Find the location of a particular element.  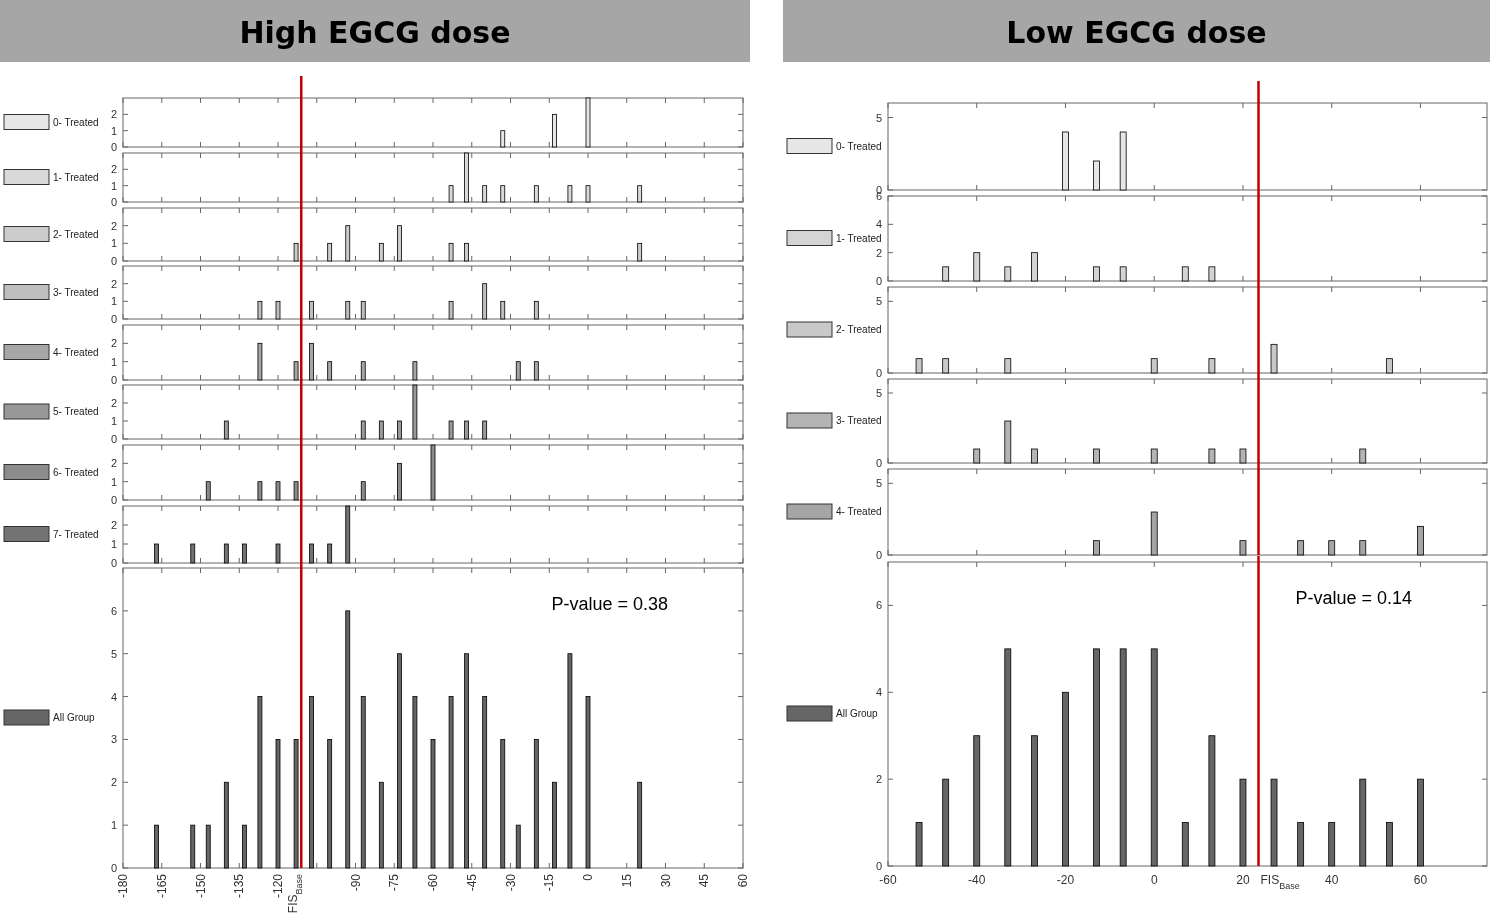

x-tick-label: -90 is located at coordinates (355, 882).